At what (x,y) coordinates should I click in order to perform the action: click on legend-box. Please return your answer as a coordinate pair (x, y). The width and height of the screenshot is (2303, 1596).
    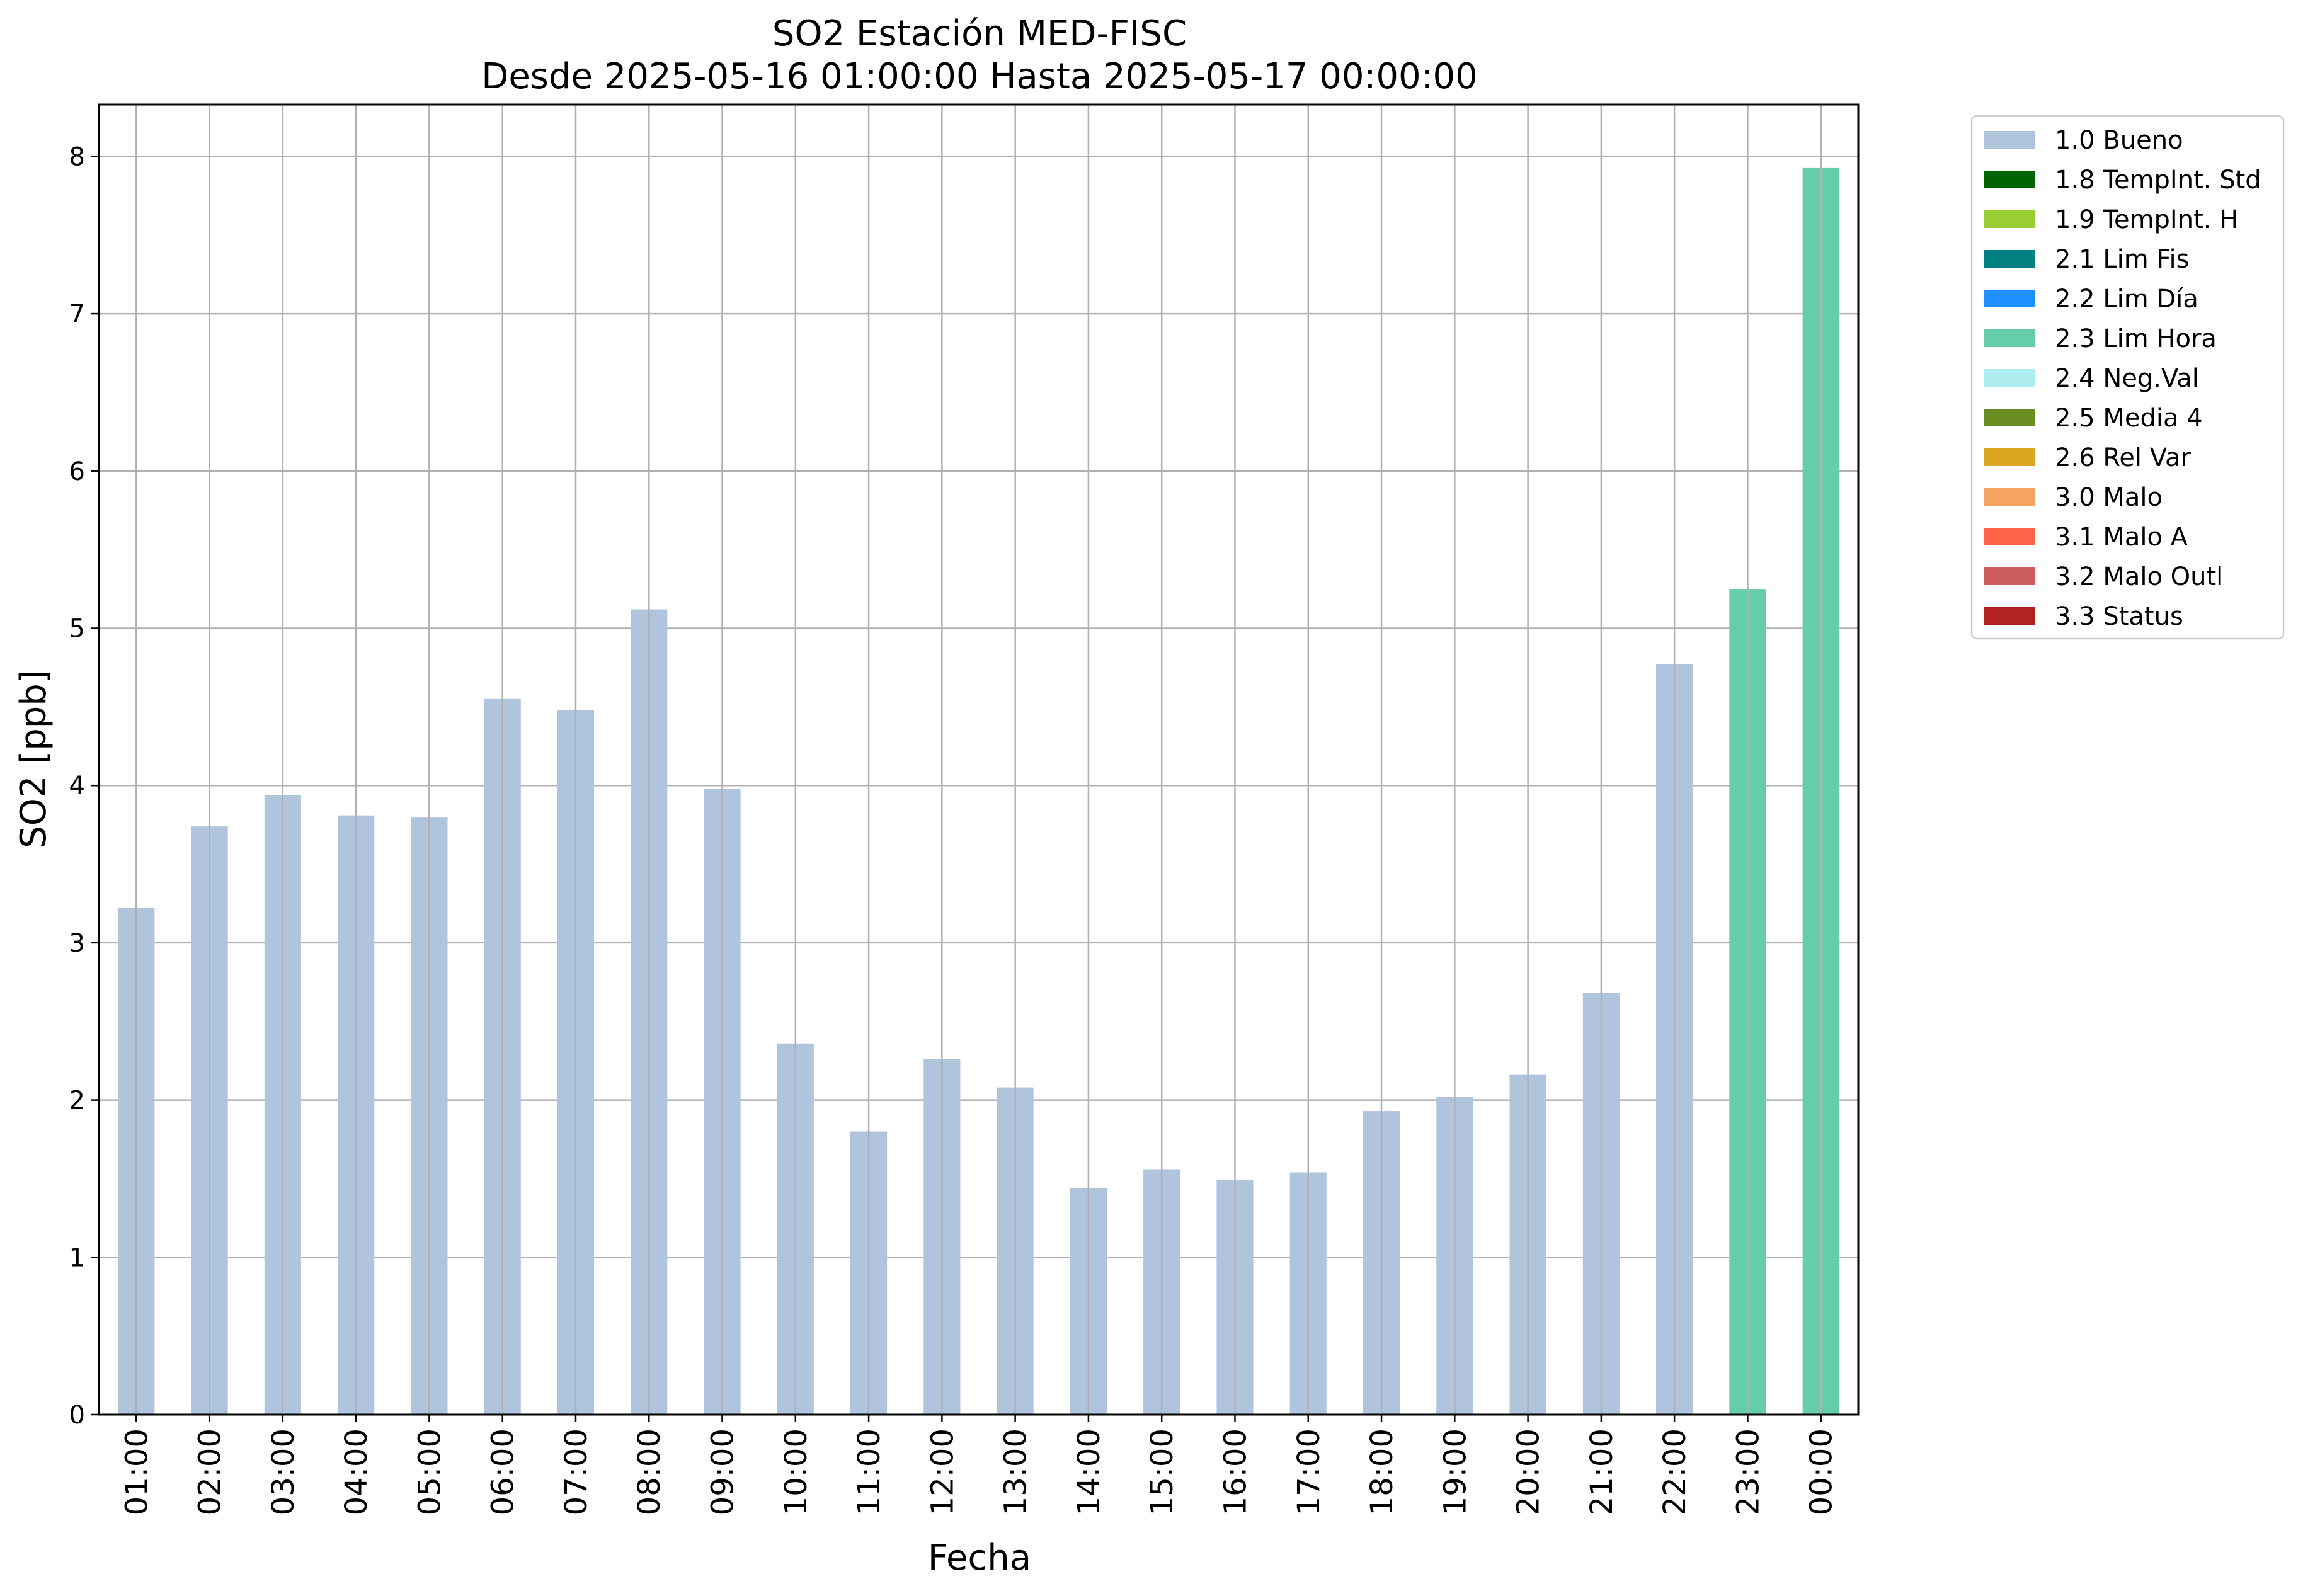
    Looking at the image, I should click on (2127, 377).